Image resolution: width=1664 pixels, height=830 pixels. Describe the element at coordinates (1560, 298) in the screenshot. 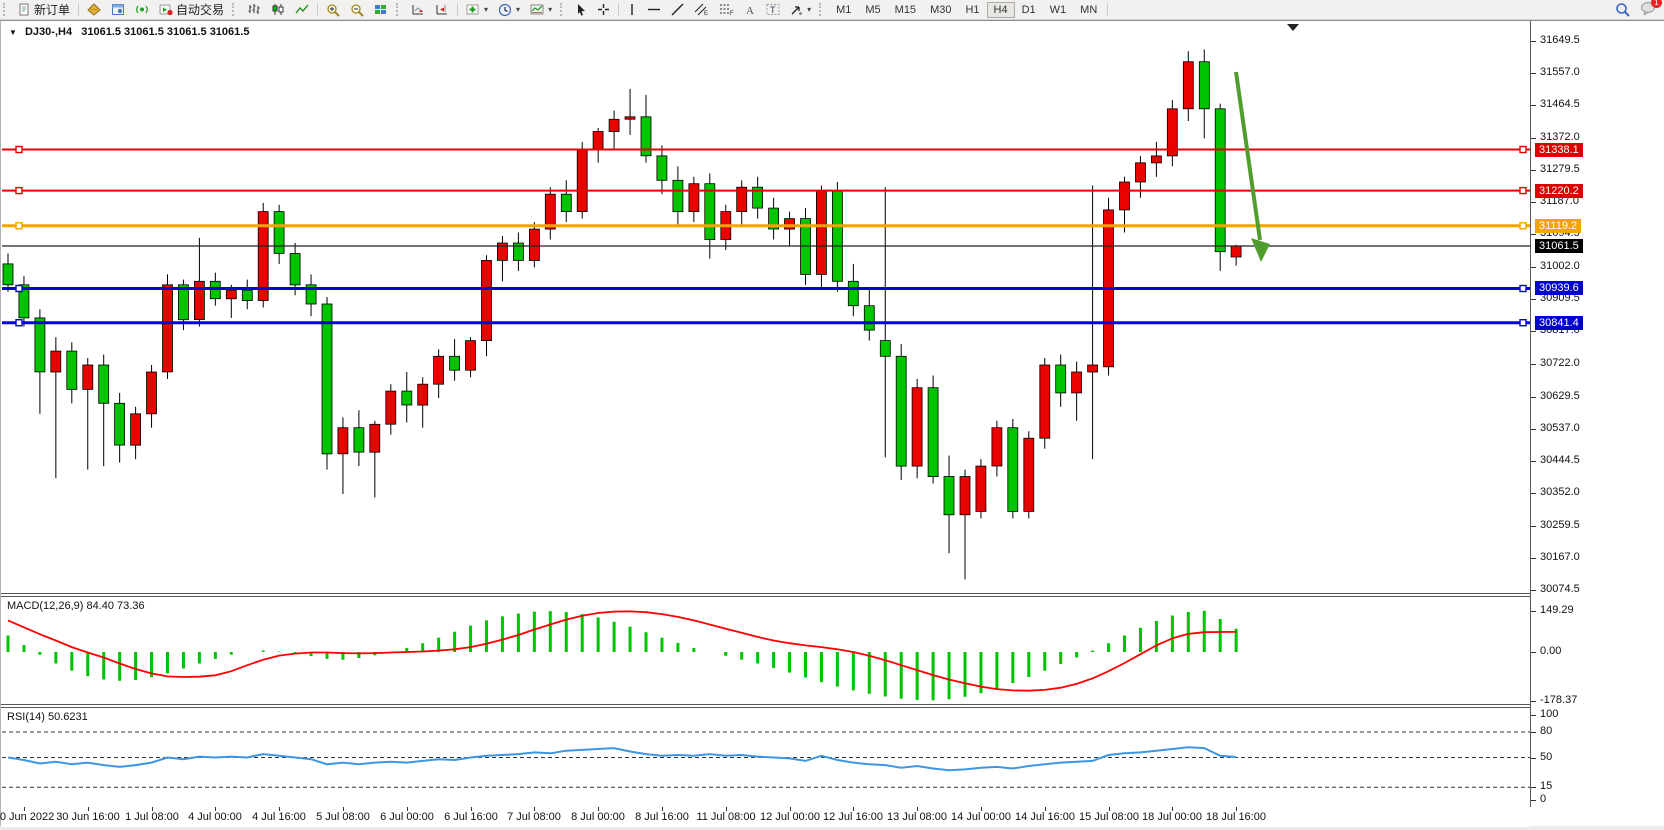

I see `price-tick-label: 30909.5` at that location.